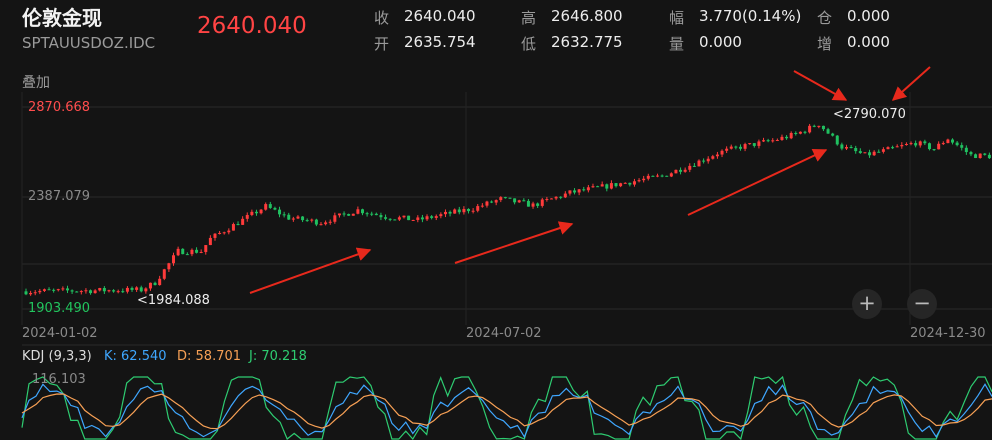 The width and height of the screenshot is (992, 440). I want to click on kdj-j-line, so click(506, 407).